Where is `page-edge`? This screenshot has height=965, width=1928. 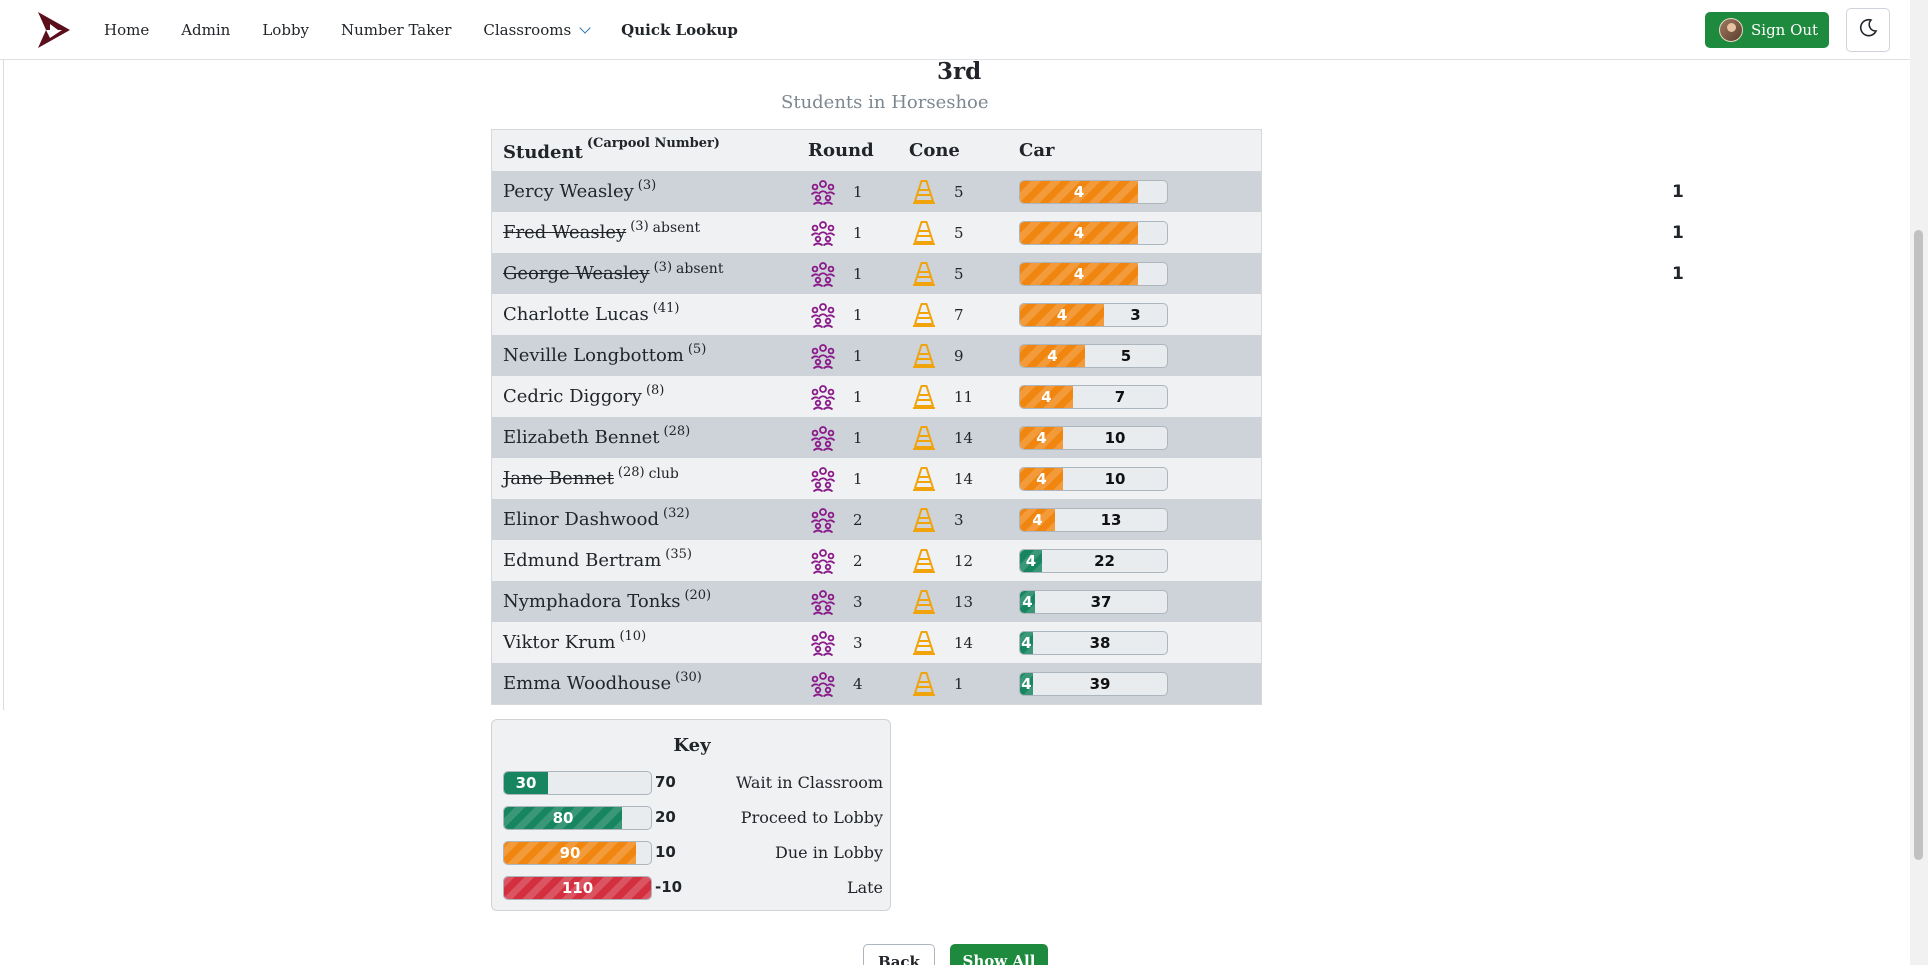 page-edge is located at coordinates (3, 385).